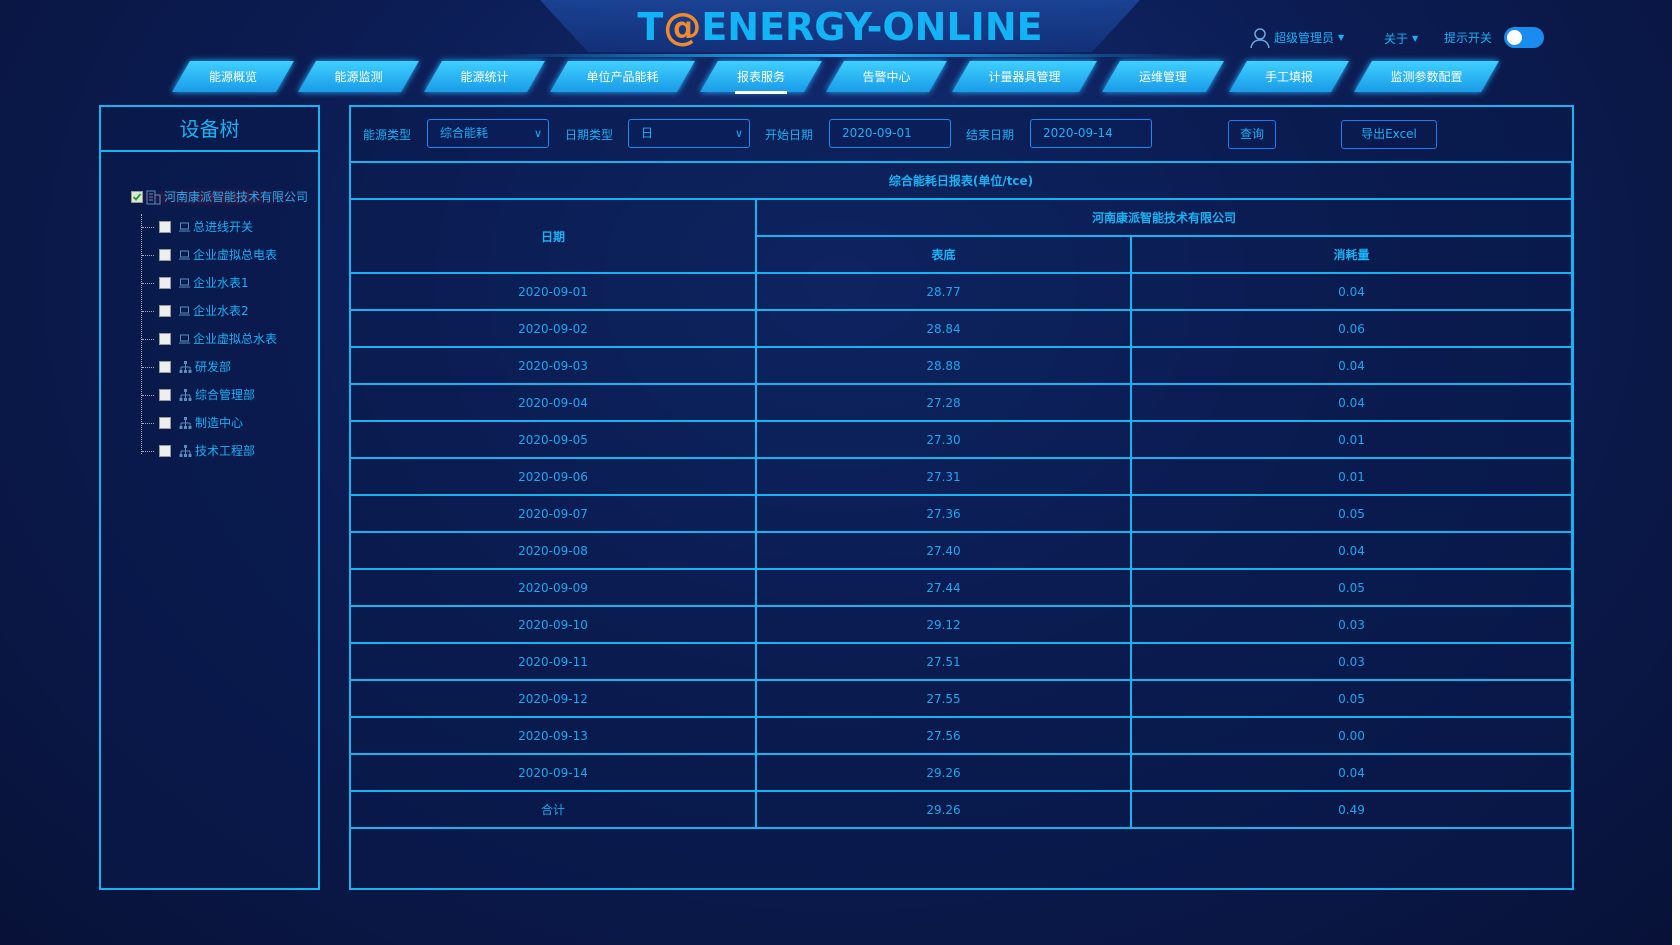 This screenshot has height=945, width=1680. I want to click on nav-tab: 能源概览, so click(233, 76).